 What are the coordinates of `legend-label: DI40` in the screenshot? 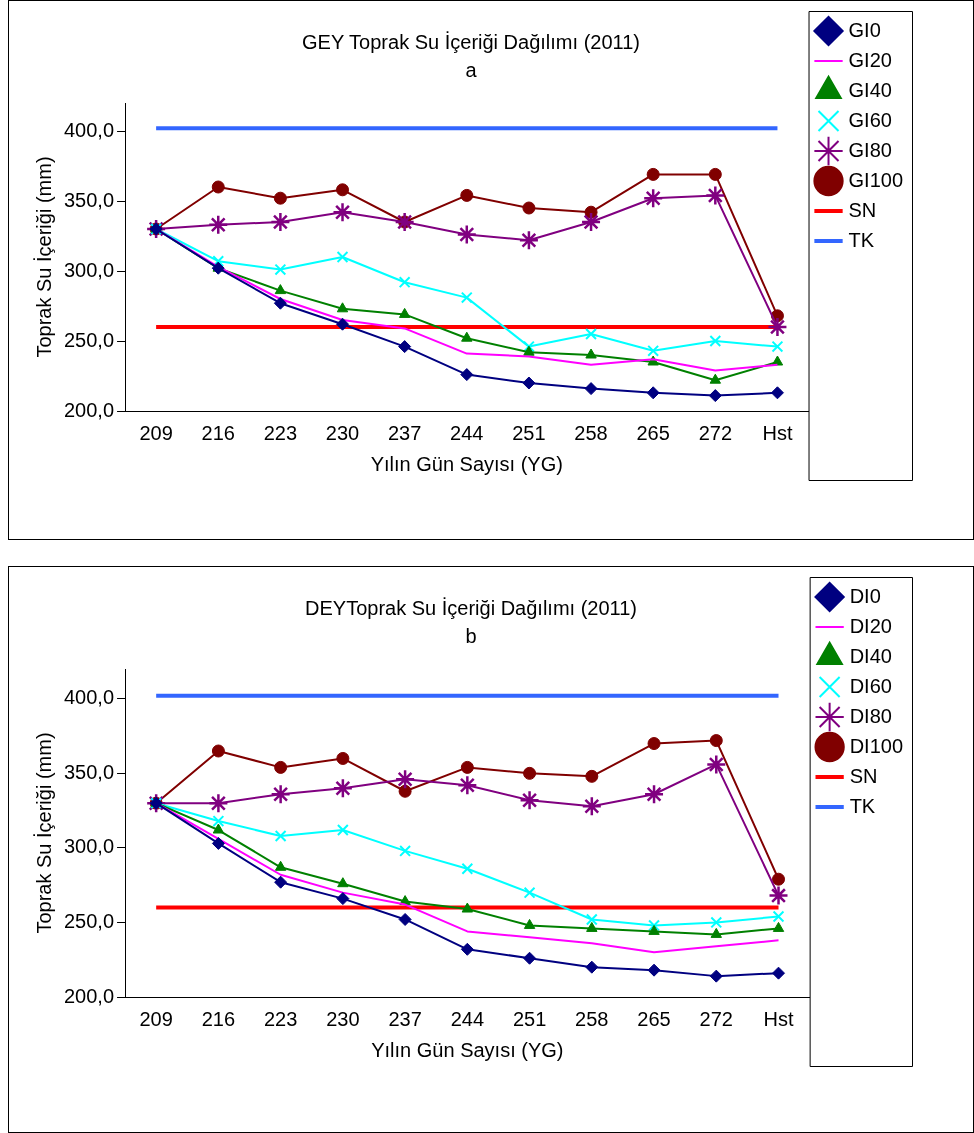 It's located at (870, 655).